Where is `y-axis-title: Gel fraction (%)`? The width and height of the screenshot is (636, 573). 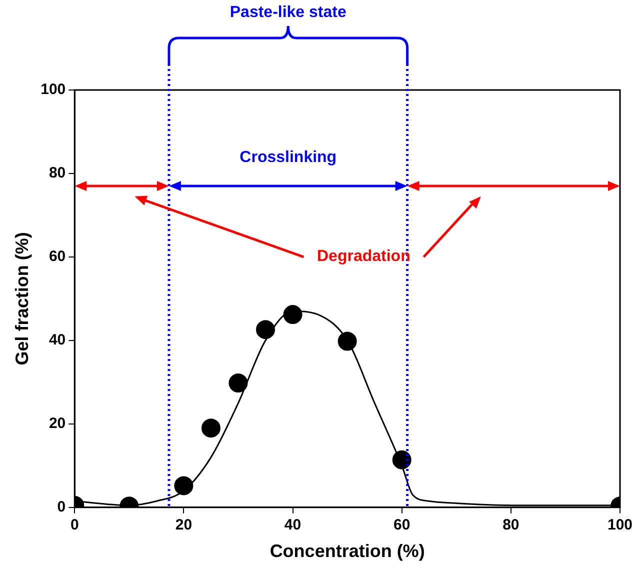 y-axis-title: Gel fraction (%) is located at coordinates (22, 299).